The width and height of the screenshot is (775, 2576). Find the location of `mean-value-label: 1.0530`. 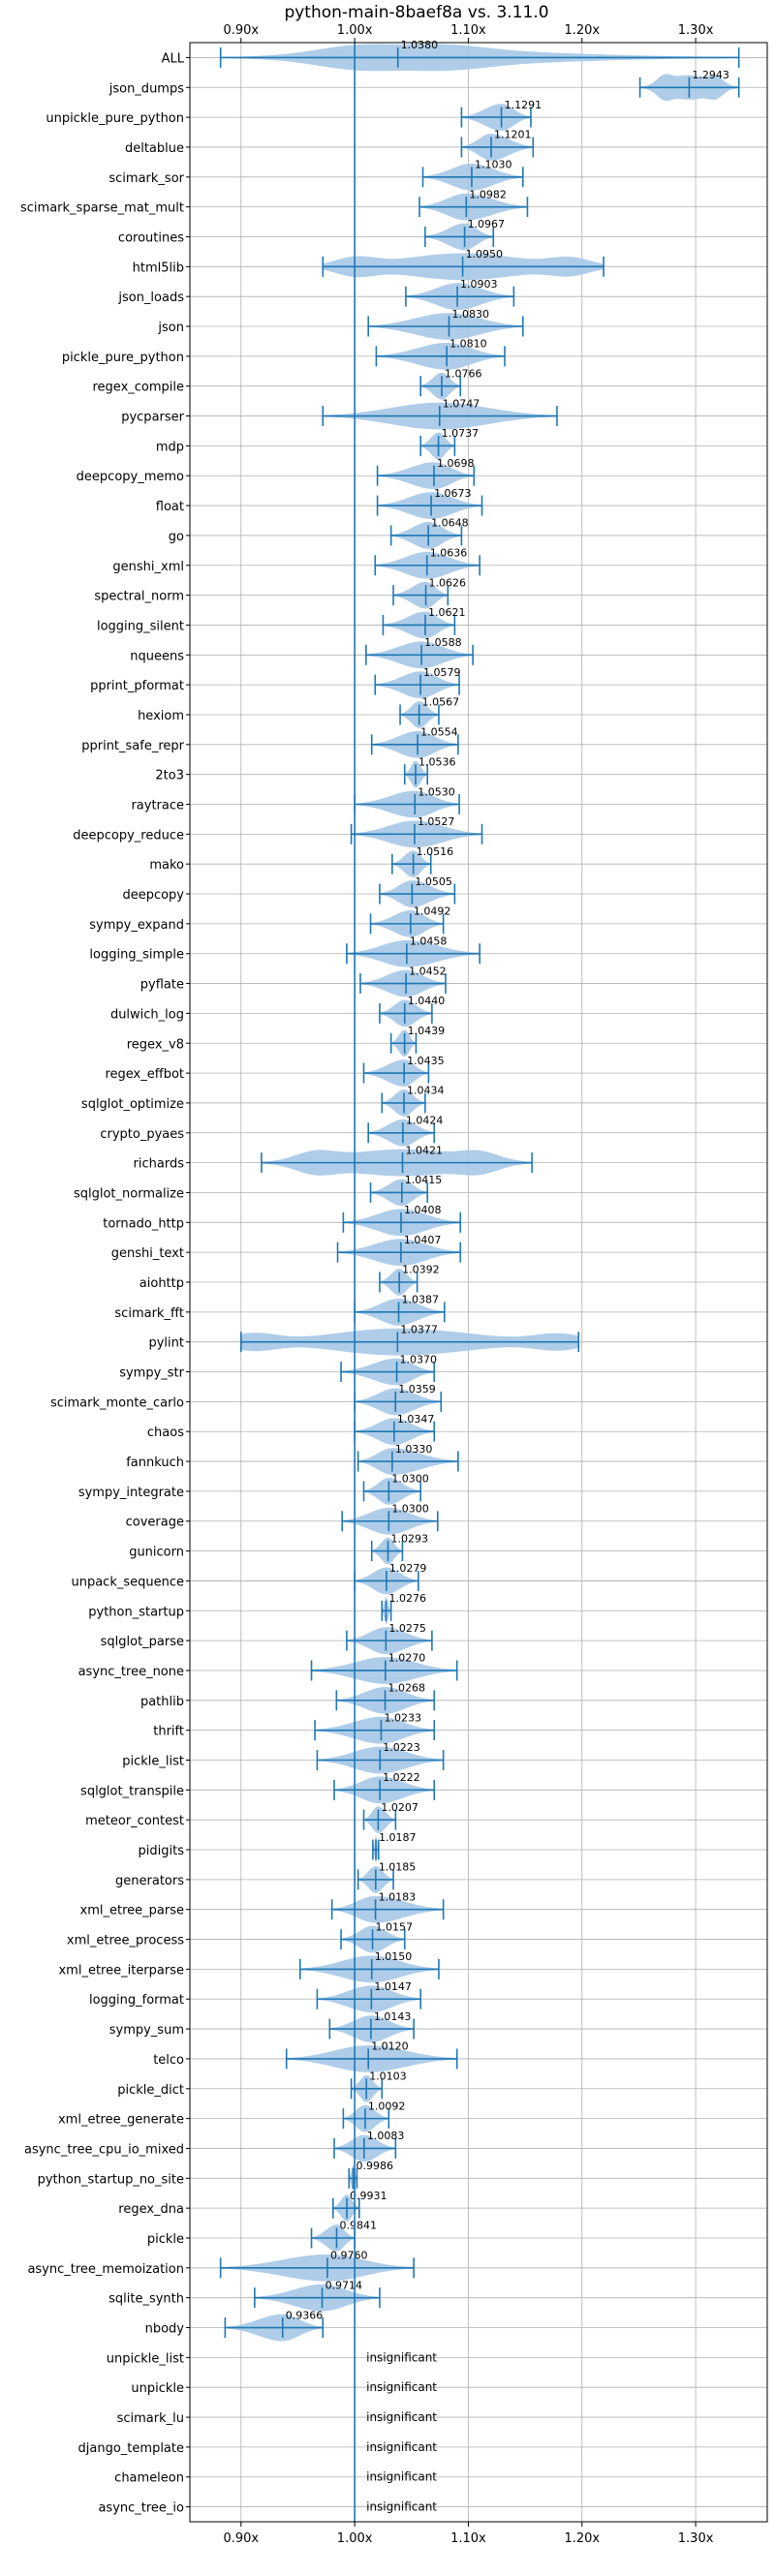

mean-value-label: 1.0530 is located at coordinates (436, 791).